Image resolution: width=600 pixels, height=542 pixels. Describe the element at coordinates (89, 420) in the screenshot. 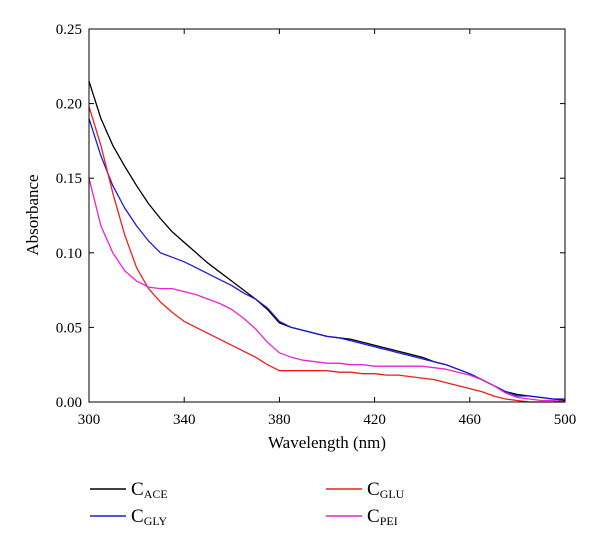

I see `x-tick-label: 300` at that location.